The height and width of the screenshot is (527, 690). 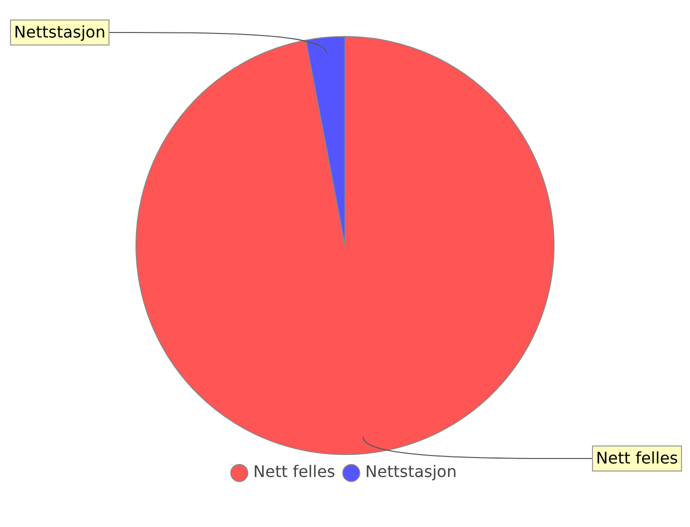 What do you see at coordinates (637, 458) in the screenshot?
I see `slice-label: Nett felles` at bounding box center [637, 458].